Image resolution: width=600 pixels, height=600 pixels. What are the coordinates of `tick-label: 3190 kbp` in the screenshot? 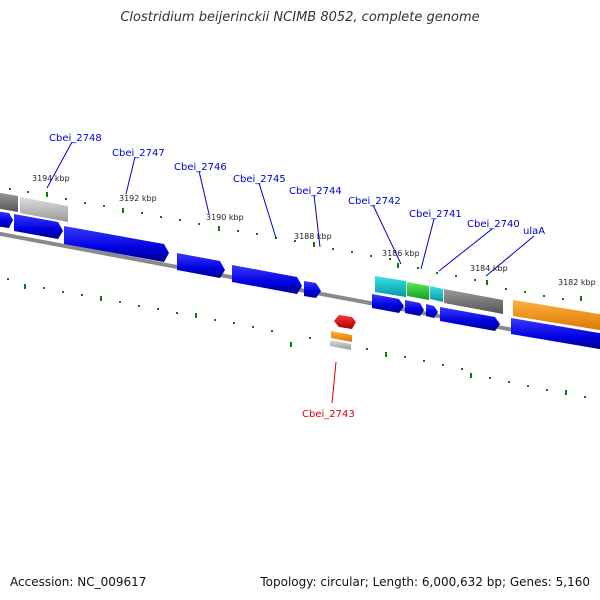 It's located at (225, 217).